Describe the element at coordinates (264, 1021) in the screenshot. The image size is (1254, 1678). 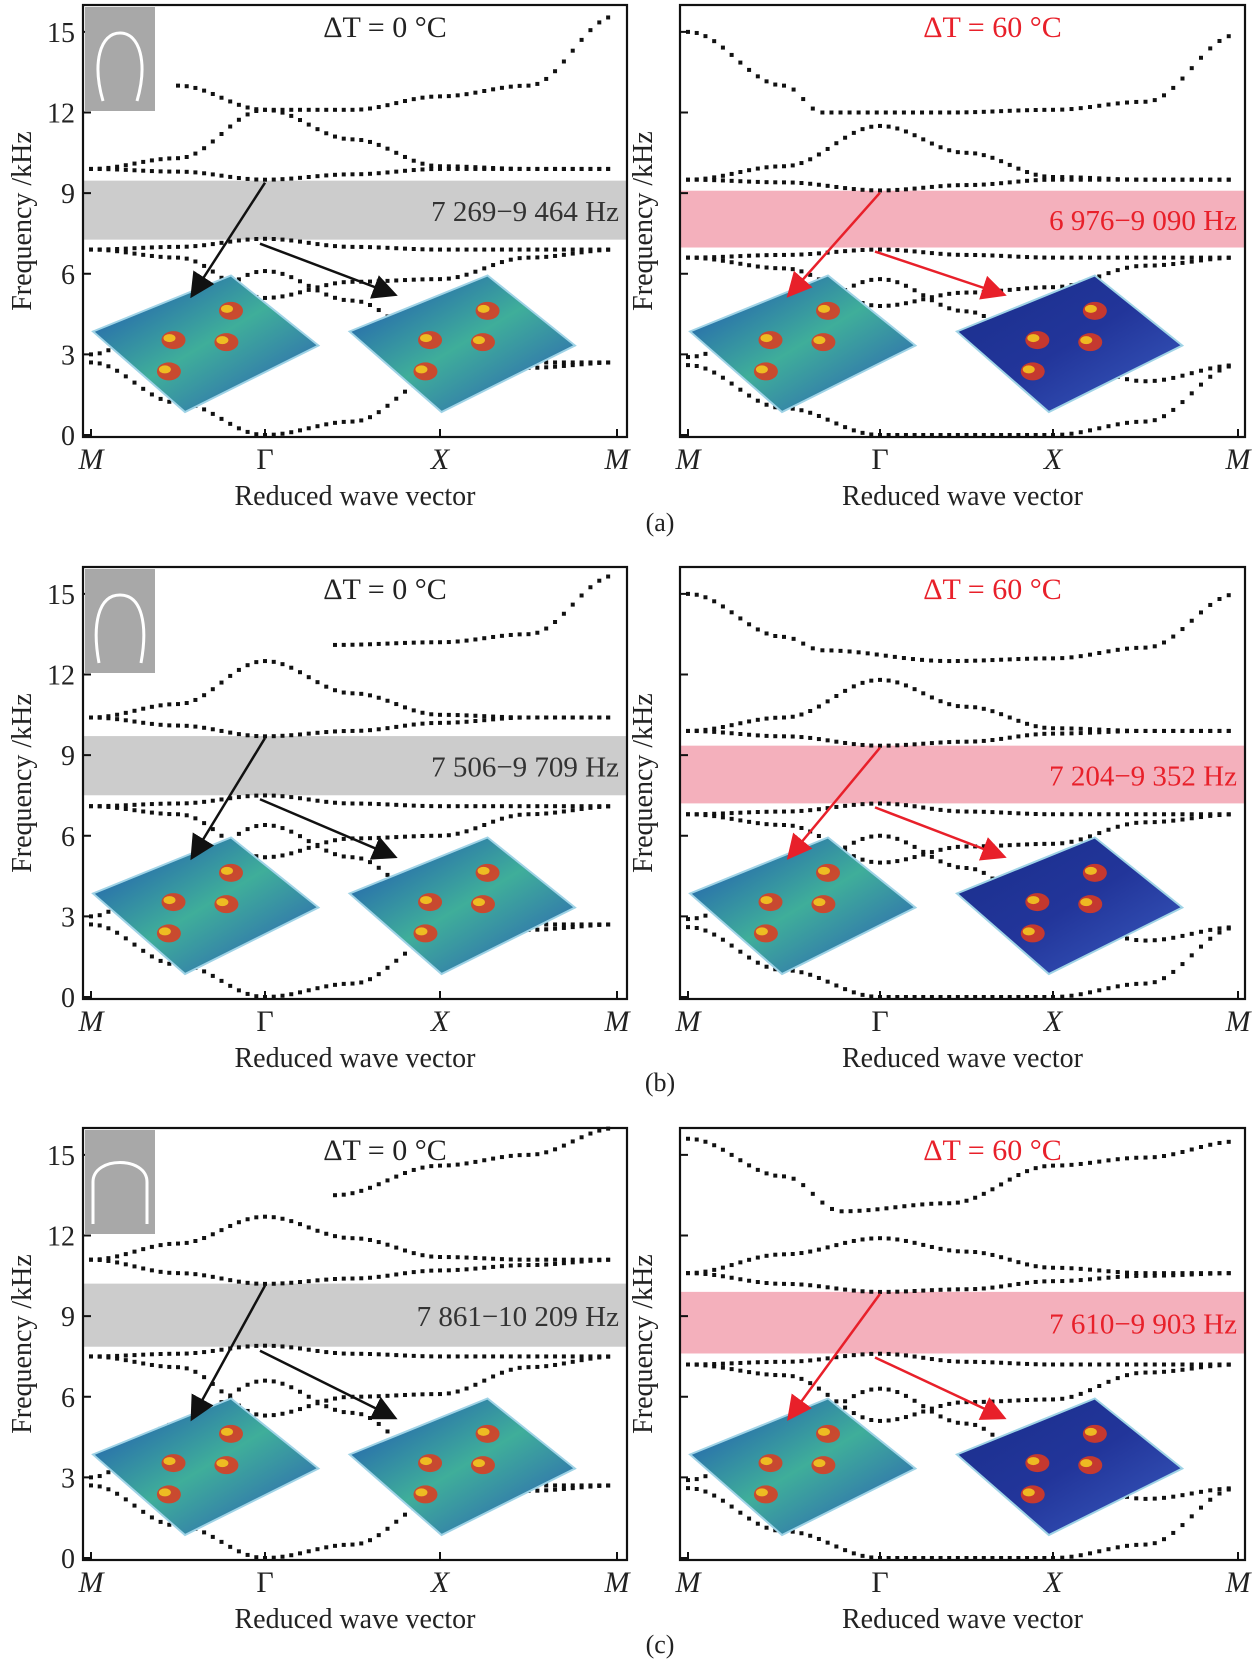
I see `x-tick-label: Γ` at that location.